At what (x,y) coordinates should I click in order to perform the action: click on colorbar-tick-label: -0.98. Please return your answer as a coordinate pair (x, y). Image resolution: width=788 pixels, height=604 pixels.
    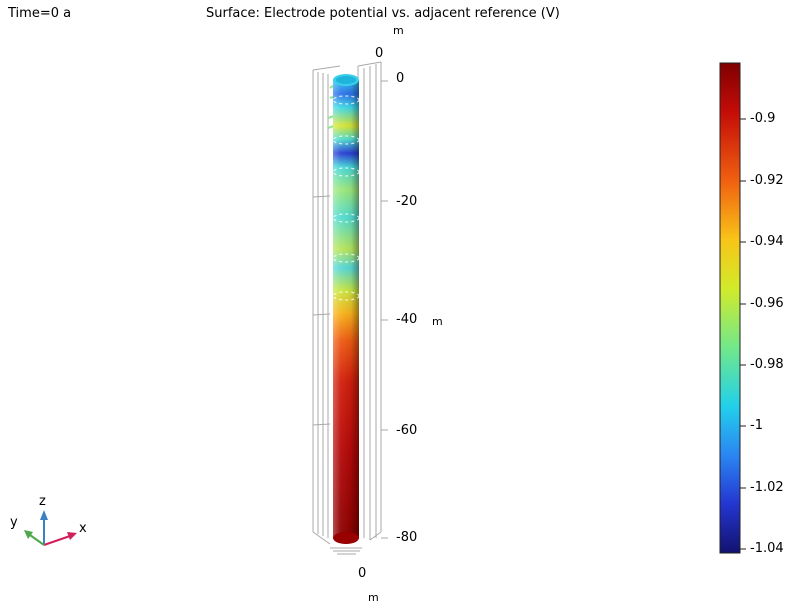
    Looking at the image, I should click on (767, 364).